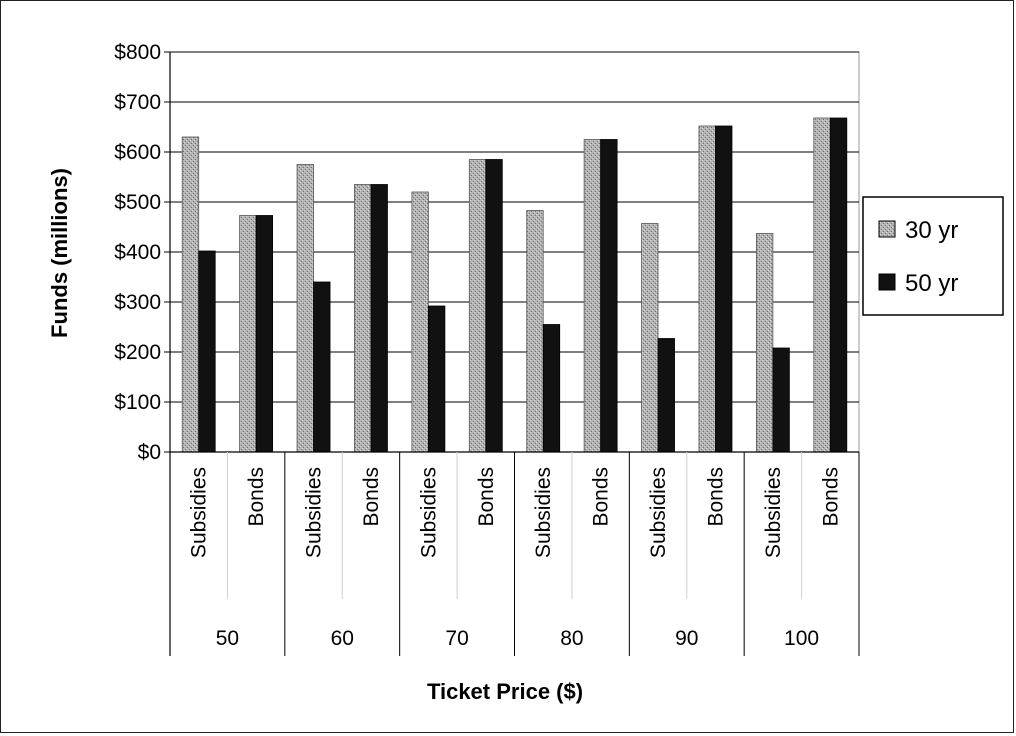 This screenshot has height=736, width=1016. Describe the element at coordinates (342, 638) in the screenshot. I see `x-group-label: 60` at that location.